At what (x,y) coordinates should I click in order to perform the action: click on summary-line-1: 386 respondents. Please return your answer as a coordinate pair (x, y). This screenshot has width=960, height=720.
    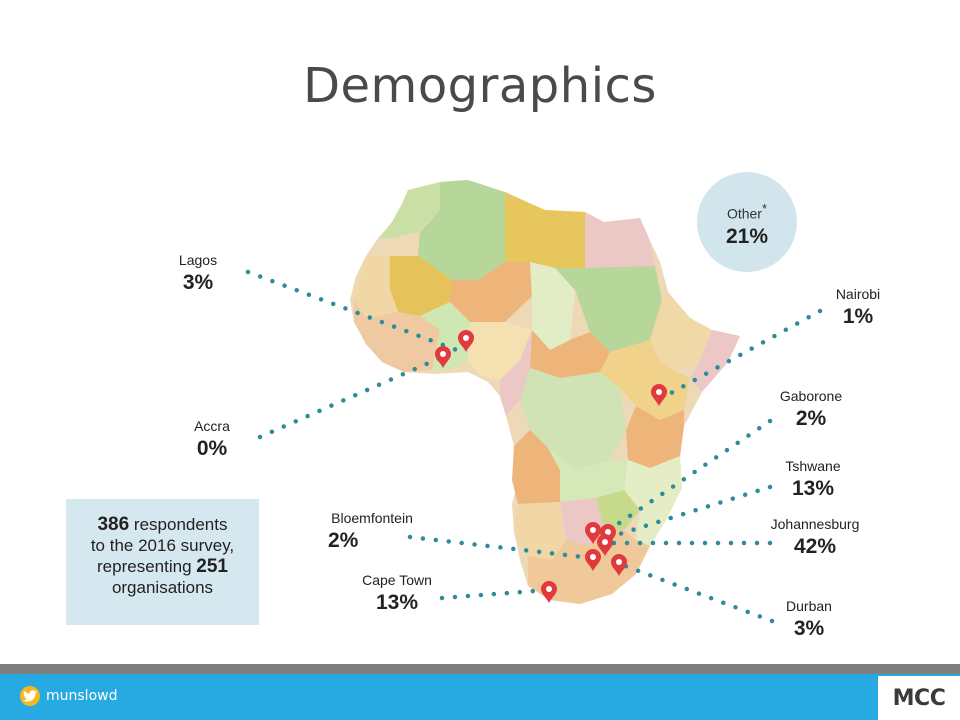
    Looking at the image, I should click on (162, 524).